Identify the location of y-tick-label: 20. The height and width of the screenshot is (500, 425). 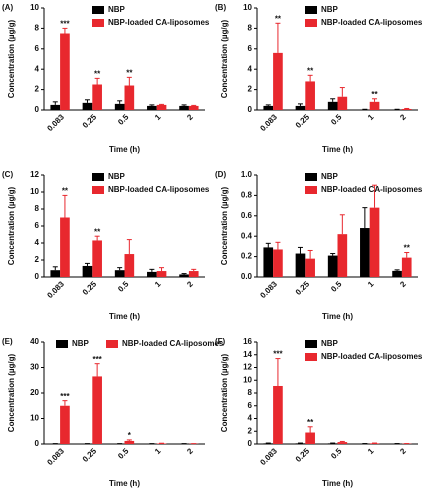
(34, 392).